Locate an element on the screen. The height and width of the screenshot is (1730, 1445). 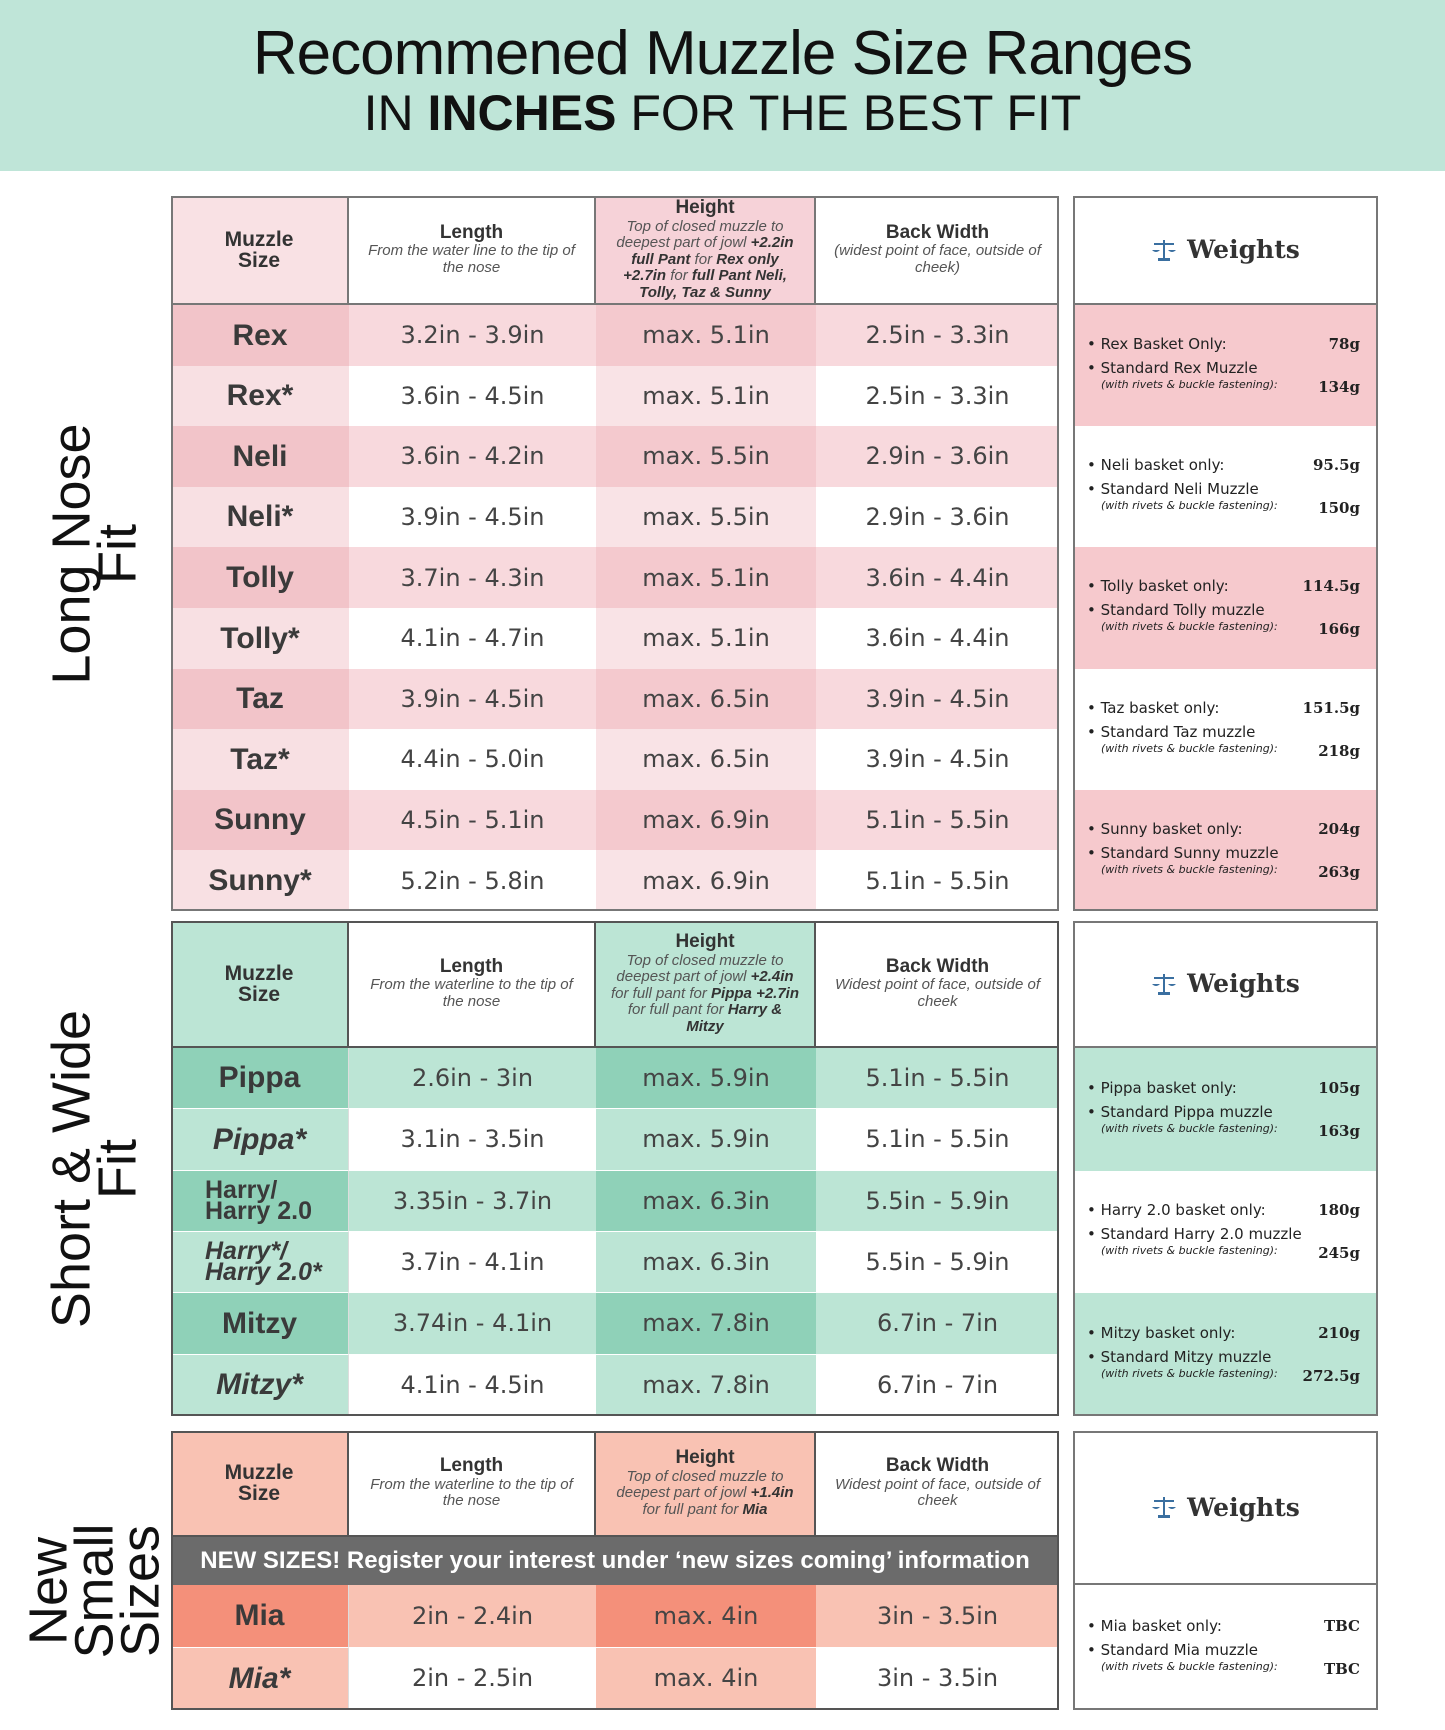
column-title: Length is located at coordinates (471, 966).